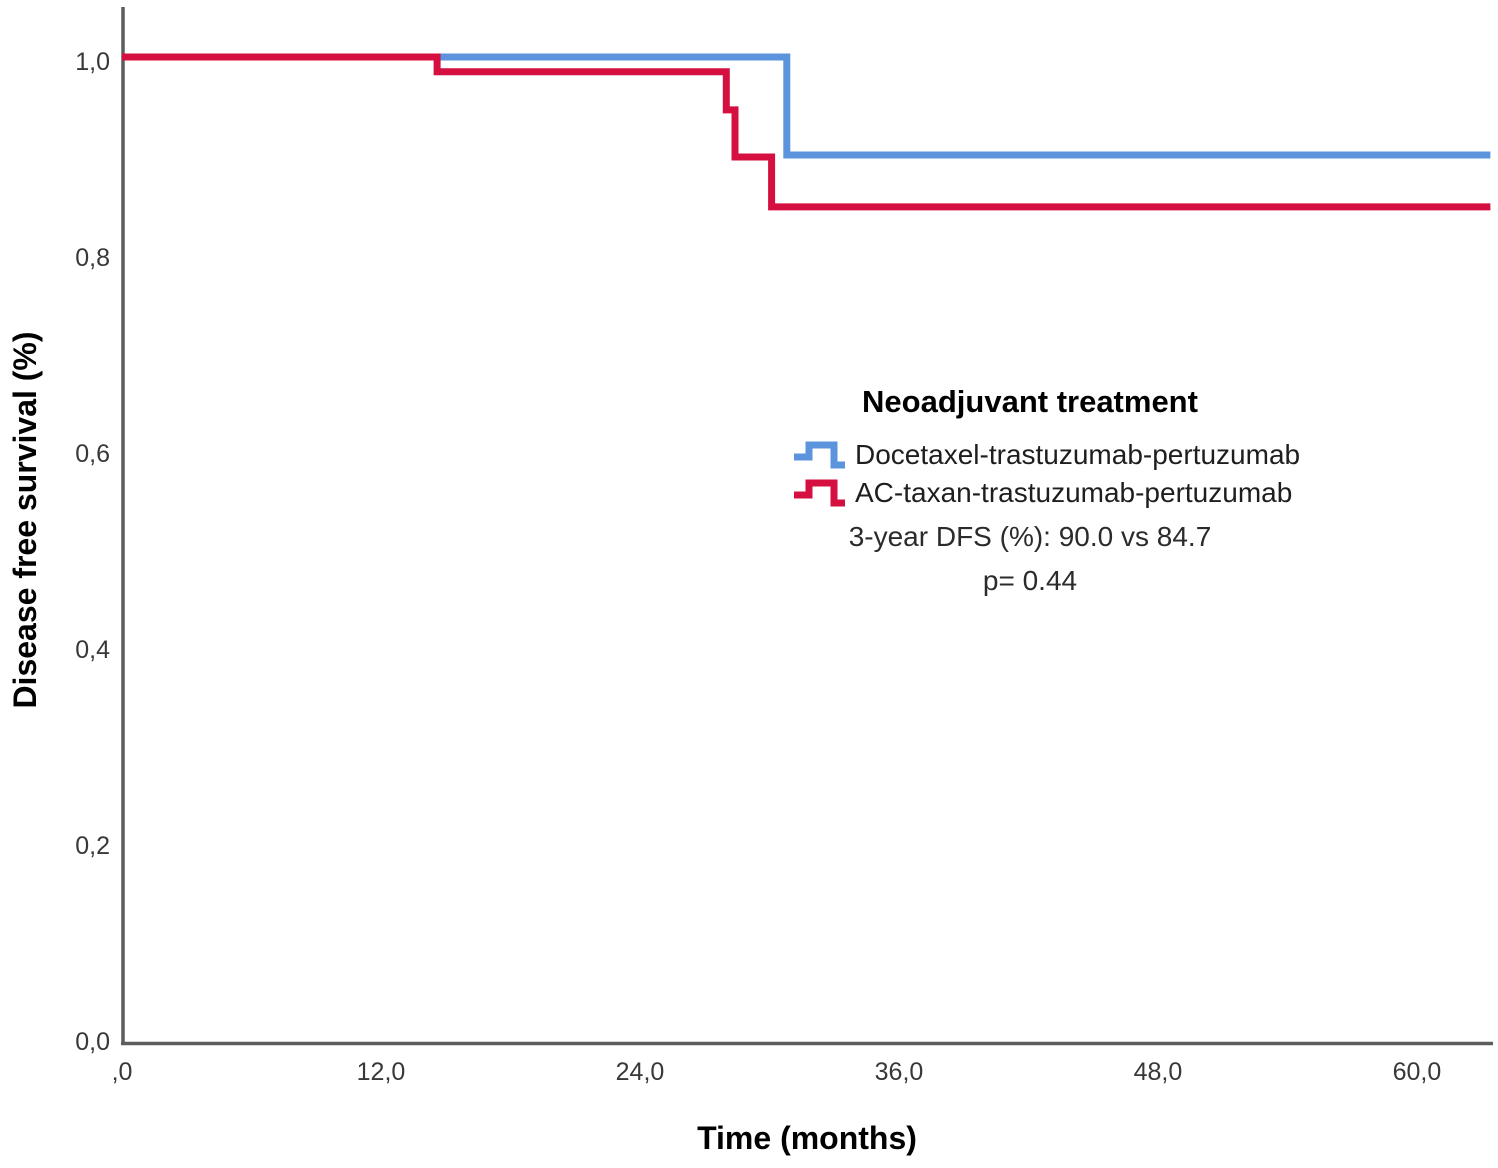 Image resolution: width=1498 pixels, height=1168 pixels. What do you see at coordinates (92, 846) in the screenshot?
I see `y-tick-label: 0,2` at bounding box center [92, 846].